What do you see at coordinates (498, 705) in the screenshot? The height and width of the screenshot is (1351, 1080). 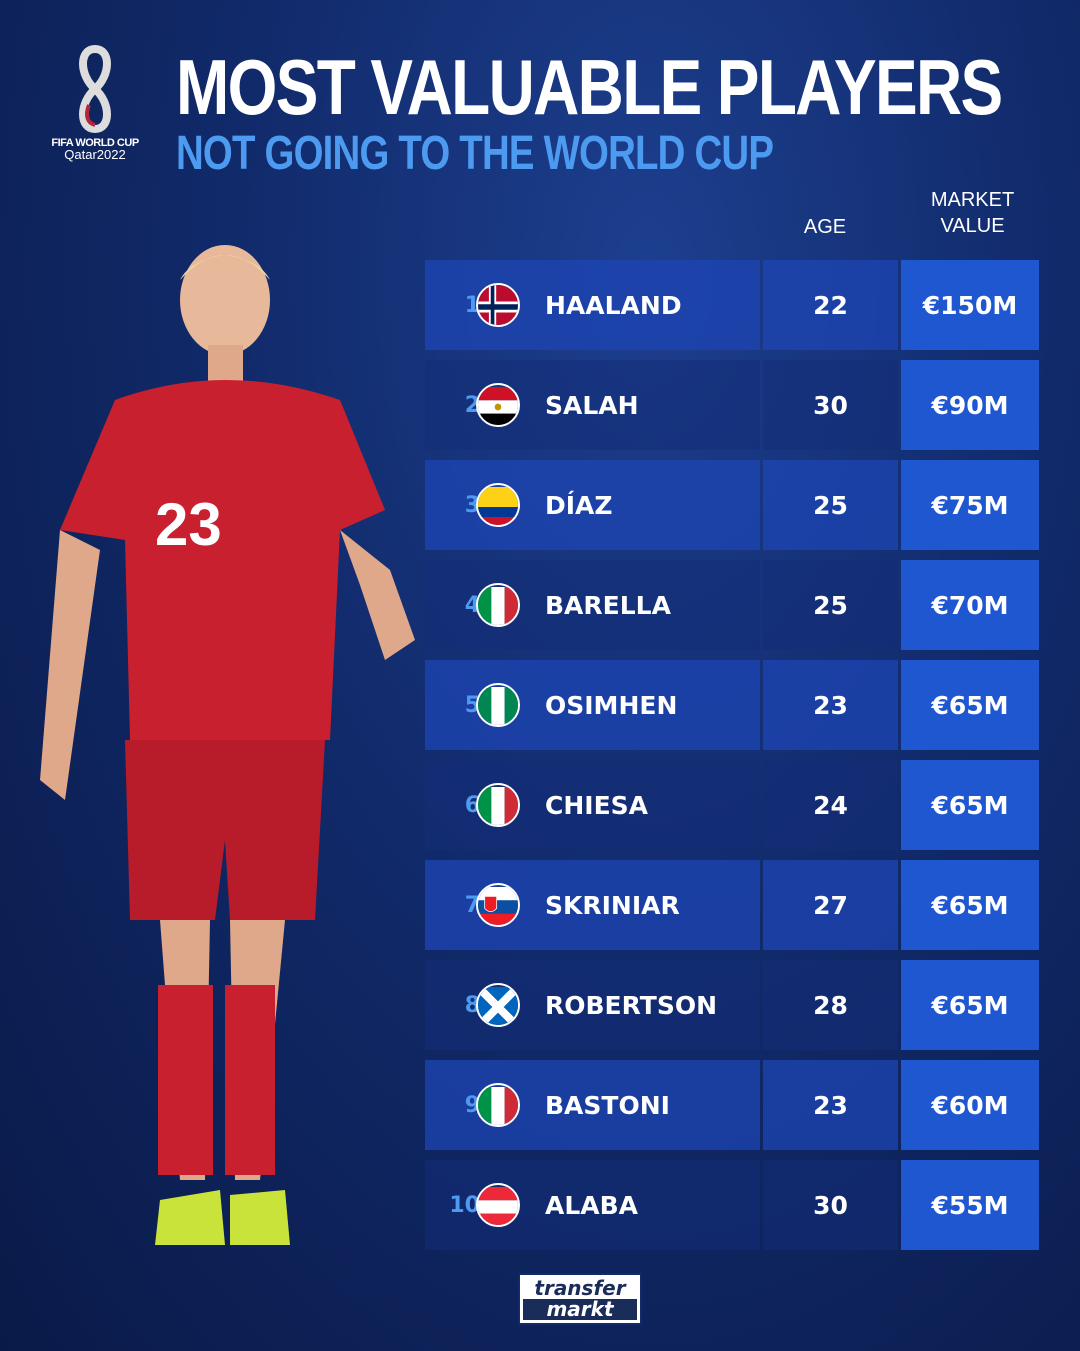 I see `nigeria-flag-icon` at bounding box center [498, 705].